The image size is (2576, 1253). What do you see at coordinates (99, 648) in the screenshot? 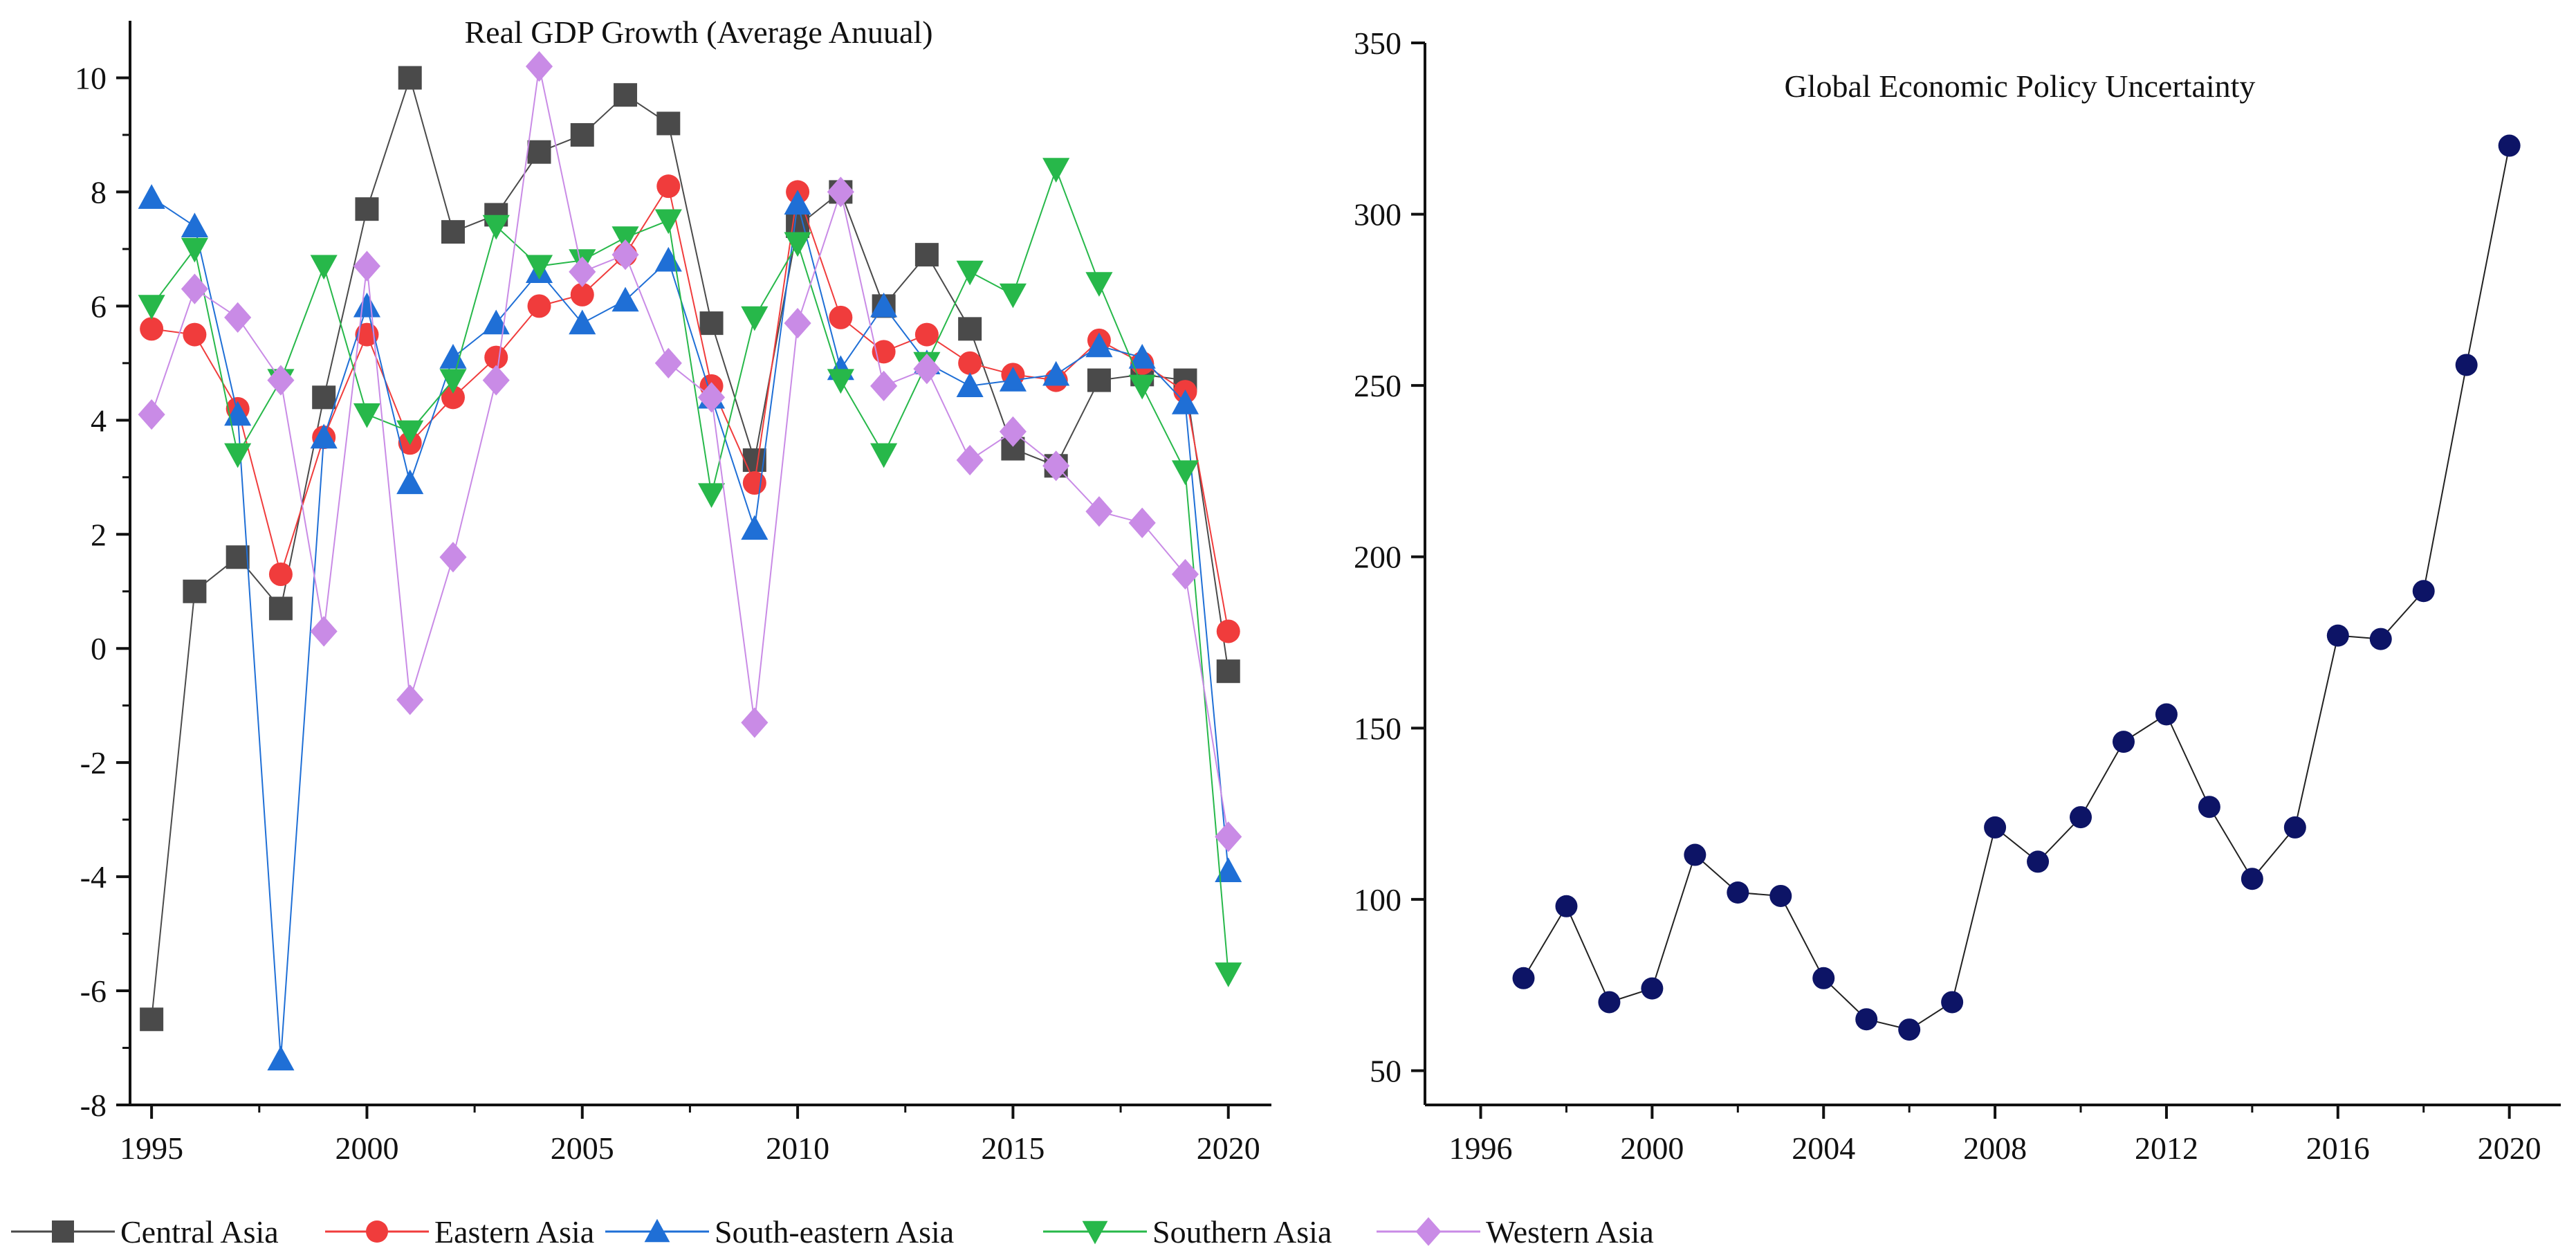
I see `y-tick-label: 0` at bounding box center [99, 648].